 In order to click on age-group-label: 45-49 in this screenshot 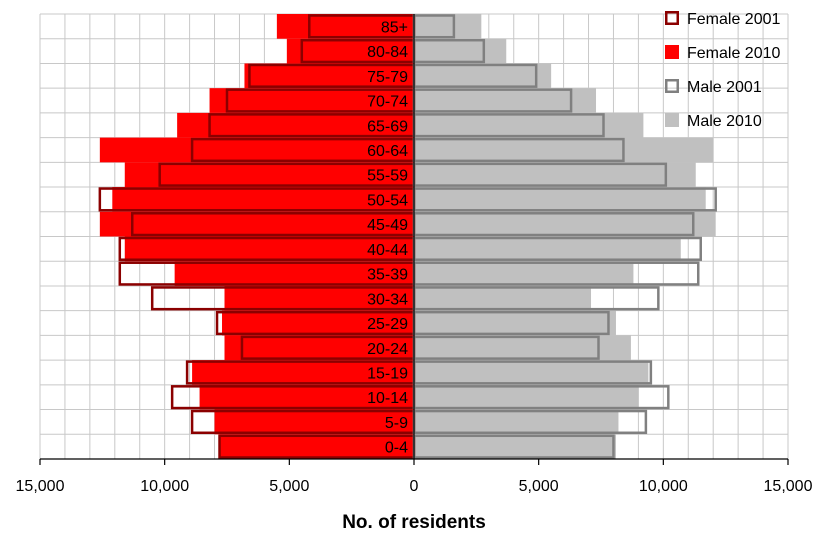, I will do `click(387, 225)`.